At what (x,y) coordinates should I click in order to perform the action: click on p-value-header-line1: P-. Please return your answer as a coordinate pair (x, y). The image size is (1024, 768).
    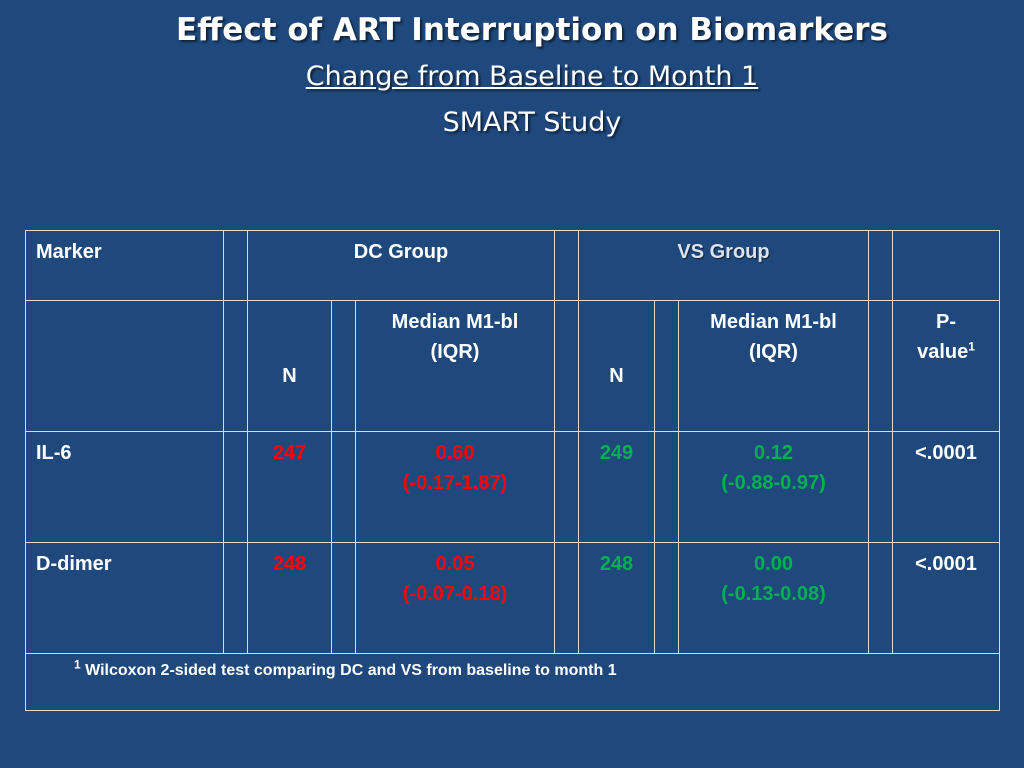
    Looking at the image, I should click on (946, 322).